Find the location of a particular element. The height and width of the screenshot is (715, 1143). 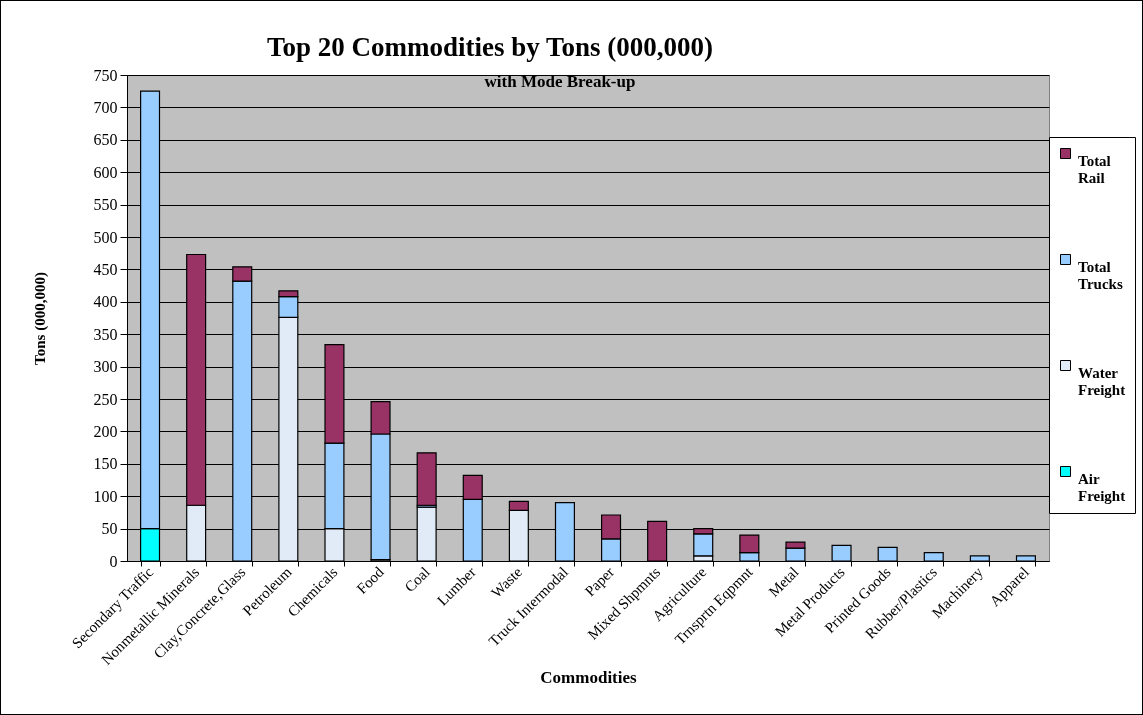

legend-label: Air Freight is located at coordinates (1102, 487).